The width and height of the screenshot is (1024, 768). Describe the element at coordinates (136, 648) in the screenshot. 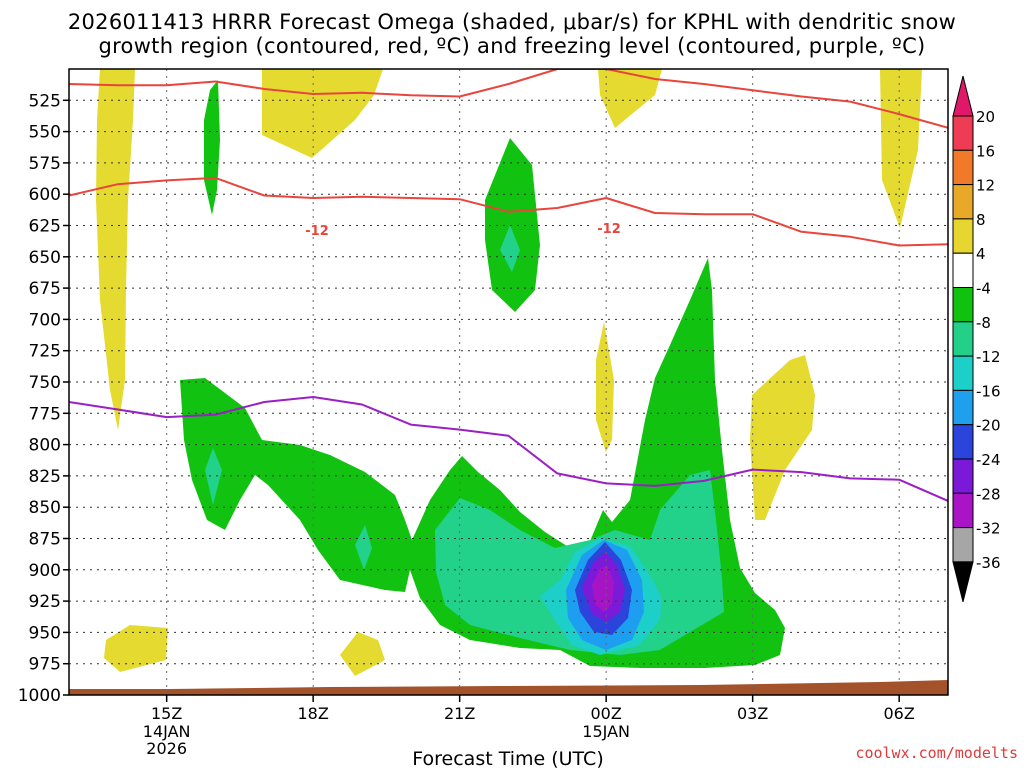

I see `omega-pos-low-left` at that location.